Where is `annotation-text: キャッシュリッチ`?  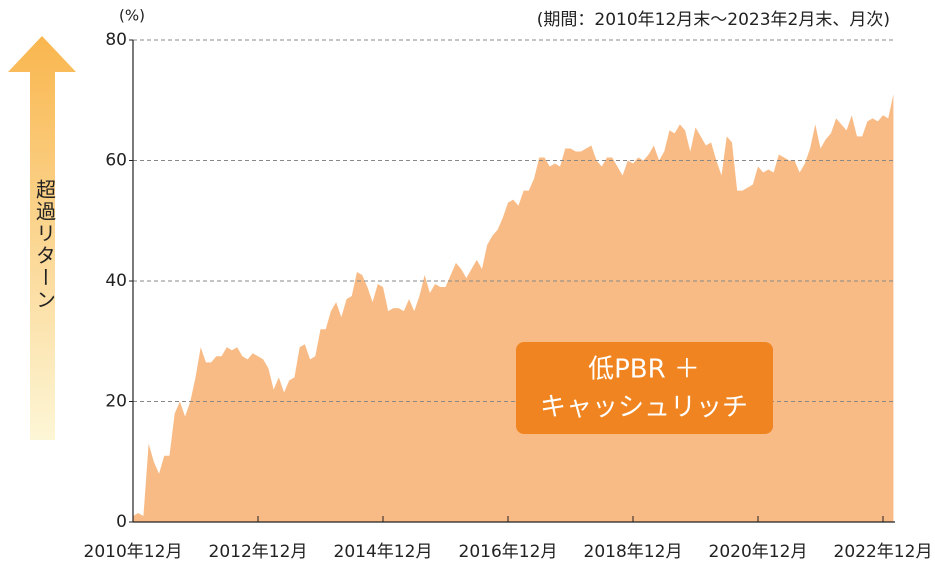
annotation-text: キャッシュリッチ is located at coordinates (644, 408).